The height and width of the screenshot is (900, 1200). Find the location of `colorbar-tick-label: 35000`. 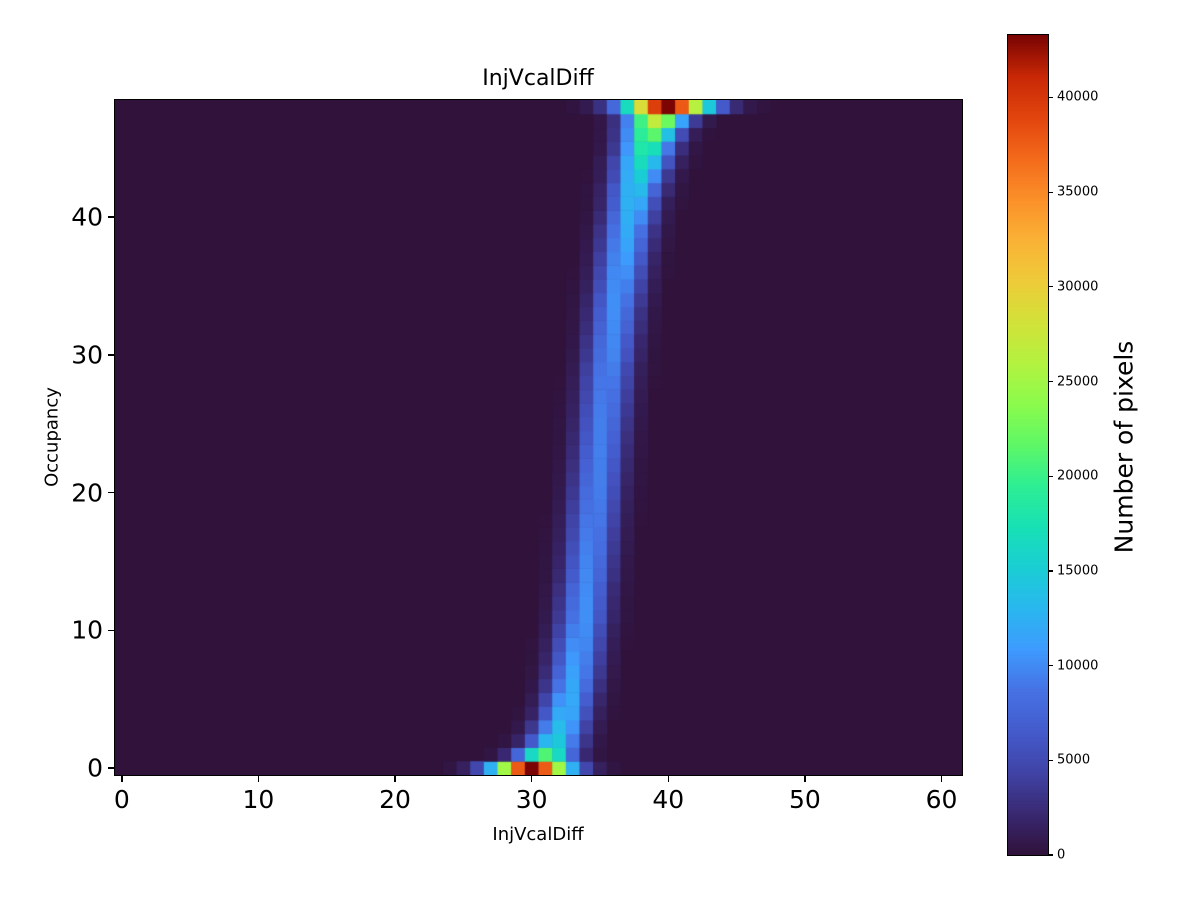

colorbar-tick-label: 35000 is located at coordinates (1078, 192).